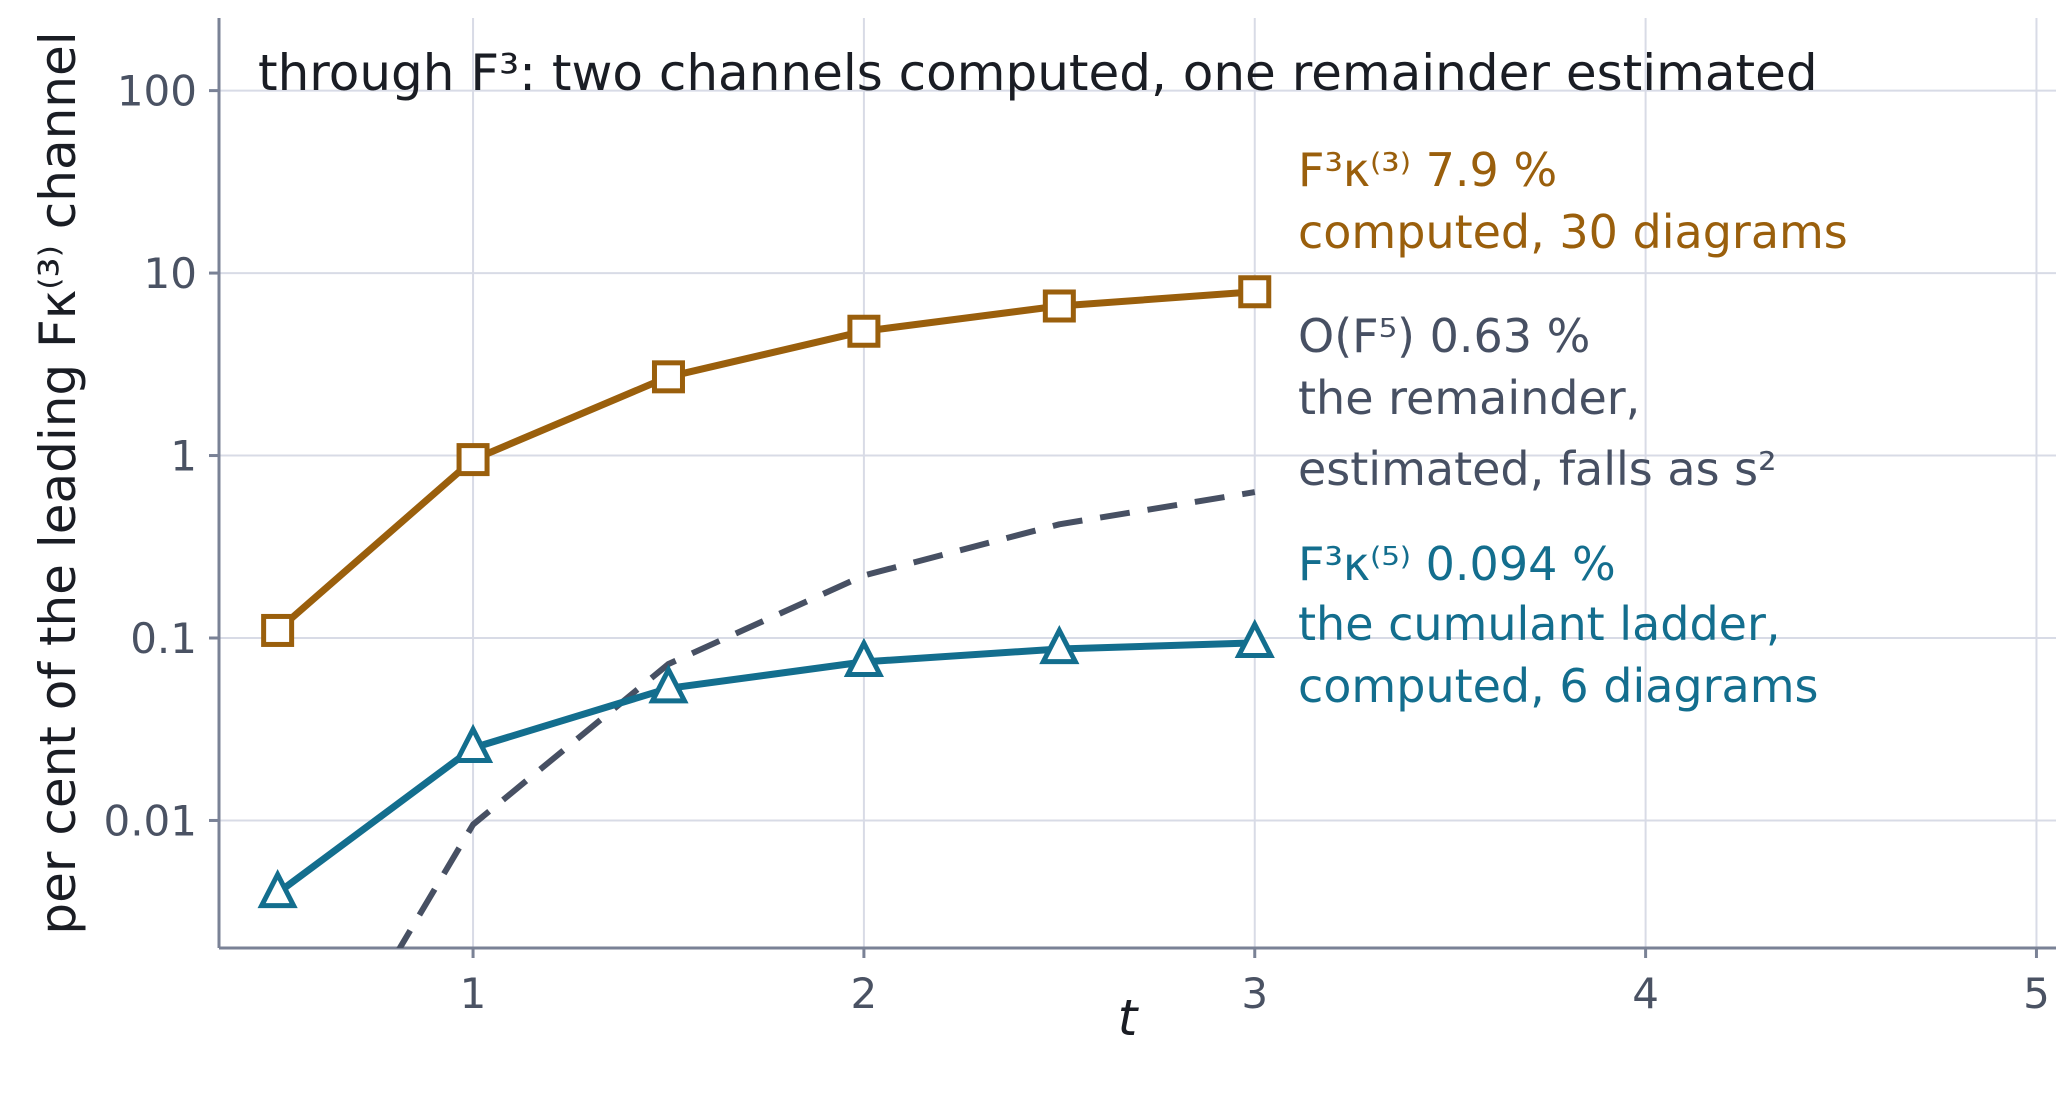 This screenshot has height=1093, width=2067. I want to click on x-axis-title: t, so click(1129, 1018).